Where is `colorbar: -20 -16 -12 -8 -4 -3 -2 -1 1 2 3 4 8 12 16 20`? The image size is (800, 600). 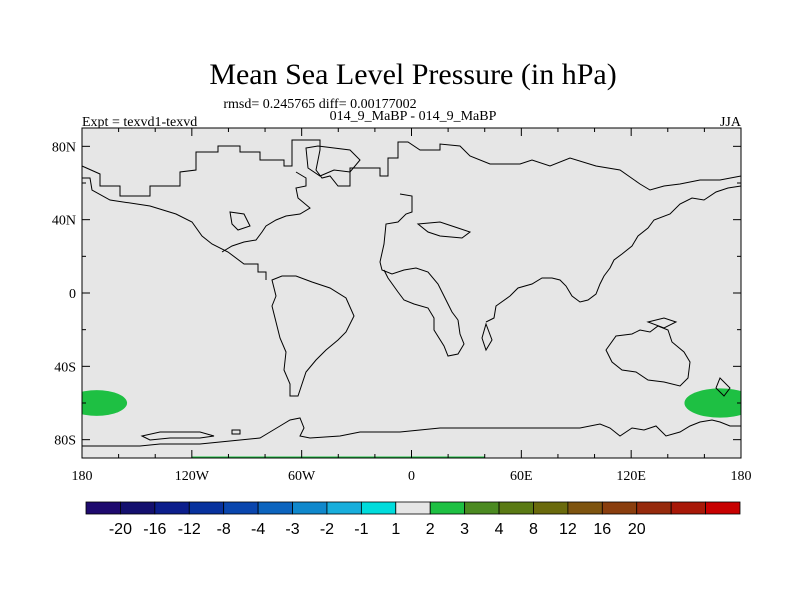
colorbar: -20 -16 -12 -8 -4 -3 -2 -1 1 2 3 4 8 12 16 20 is located at coordinates (413, 519).